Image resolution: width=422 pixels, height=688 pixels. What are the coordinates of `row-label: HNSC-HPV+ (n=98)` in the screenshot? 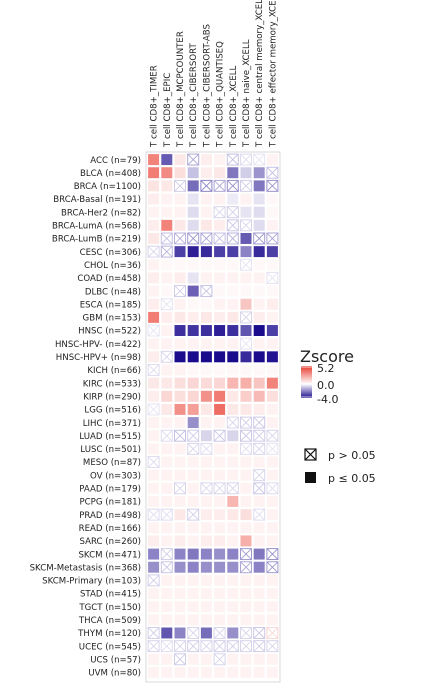 It's located at (98, 358).